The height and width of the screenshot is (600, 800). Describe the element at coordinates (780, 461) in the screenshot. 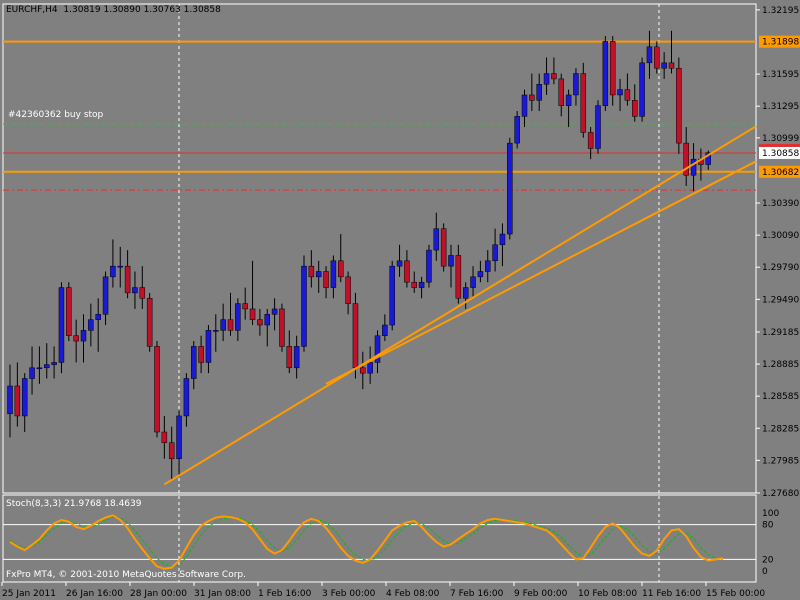

I see `price-tick-label: 1.27985` at that location.